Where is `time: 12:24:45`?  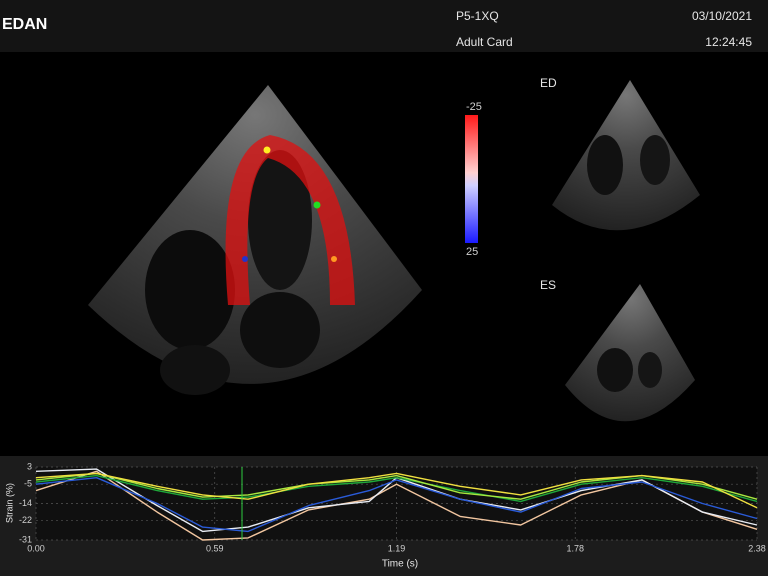 time: 12:24:45 is located at coordinates (728, 42).